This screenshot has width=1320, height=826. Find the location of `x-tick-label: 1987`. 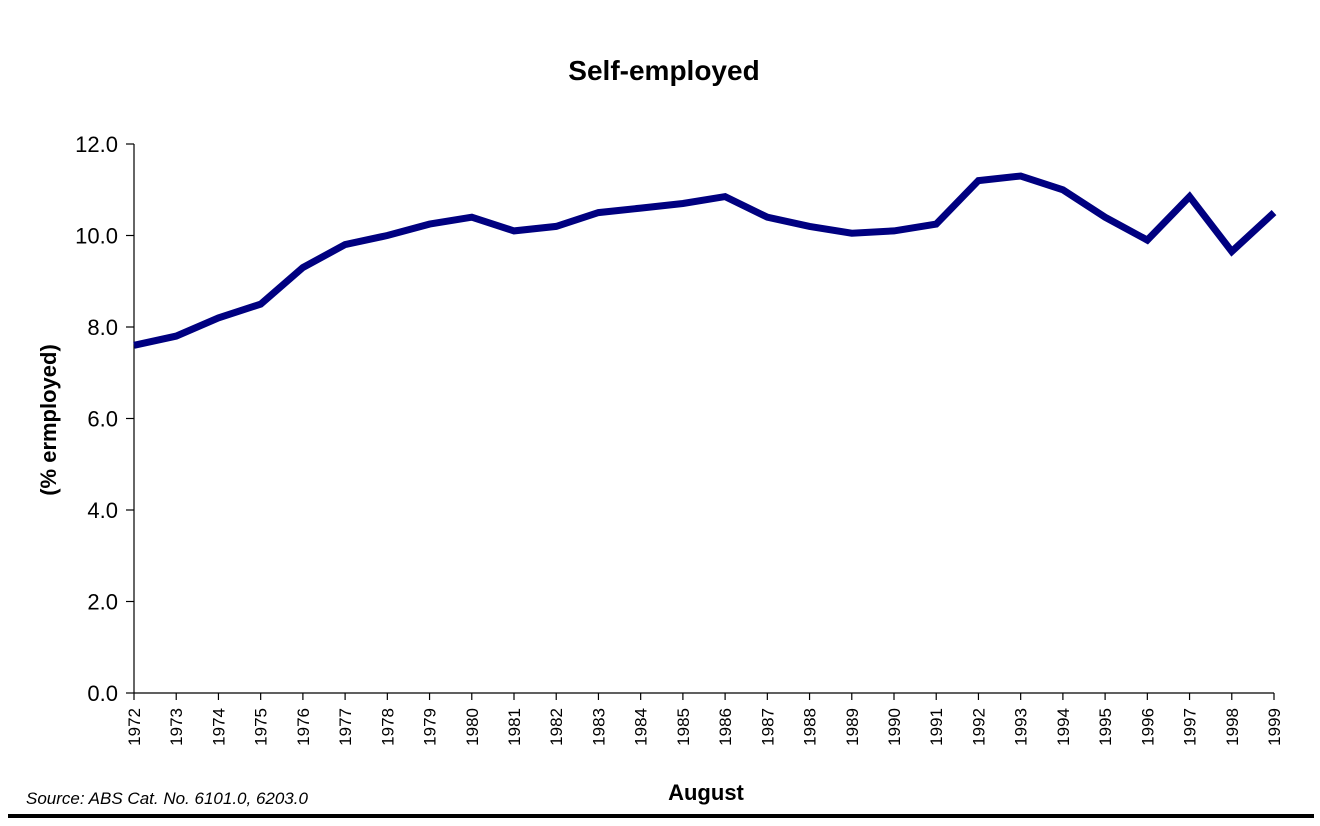

x-tick-label: 1987 is located at coordinates (767, 727).